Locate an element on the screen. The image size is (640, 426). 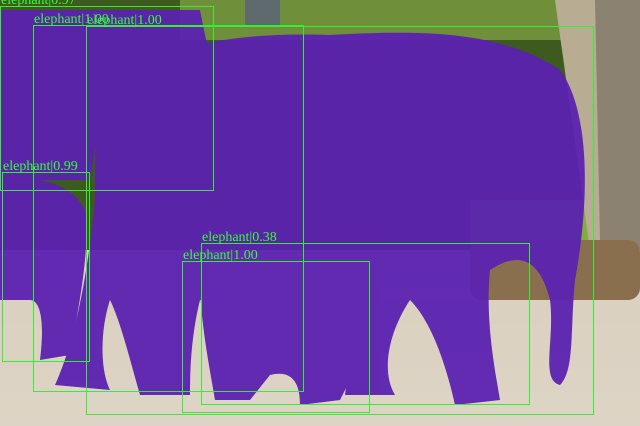
detection-label: elephant|0.38 is located at coordinates (239, 237).